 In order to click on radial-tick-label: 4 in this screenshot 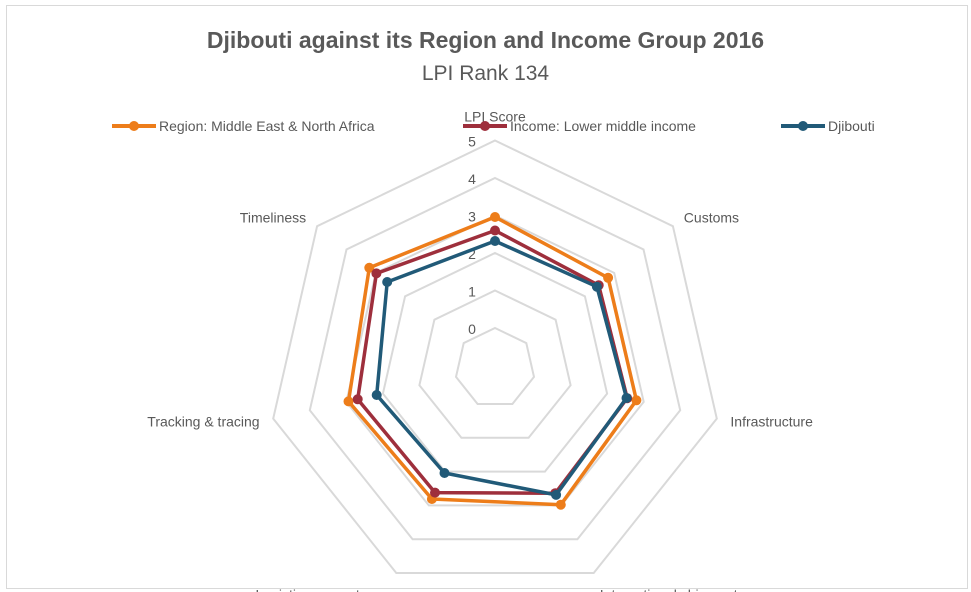, I will do `click(472, 179)`.